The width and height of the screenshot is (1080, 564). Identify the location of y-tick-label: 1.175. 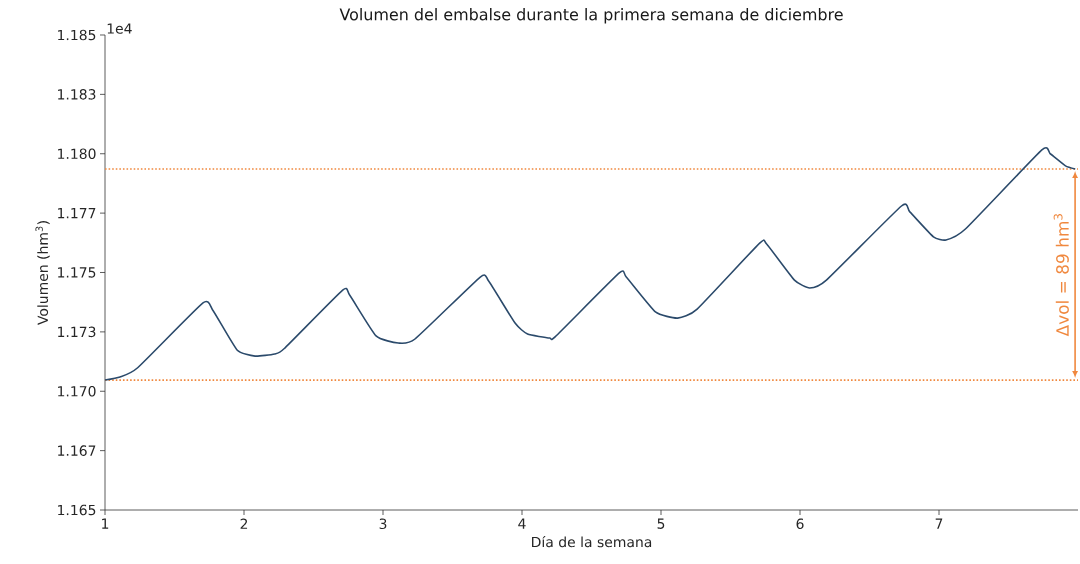
(77, 272).